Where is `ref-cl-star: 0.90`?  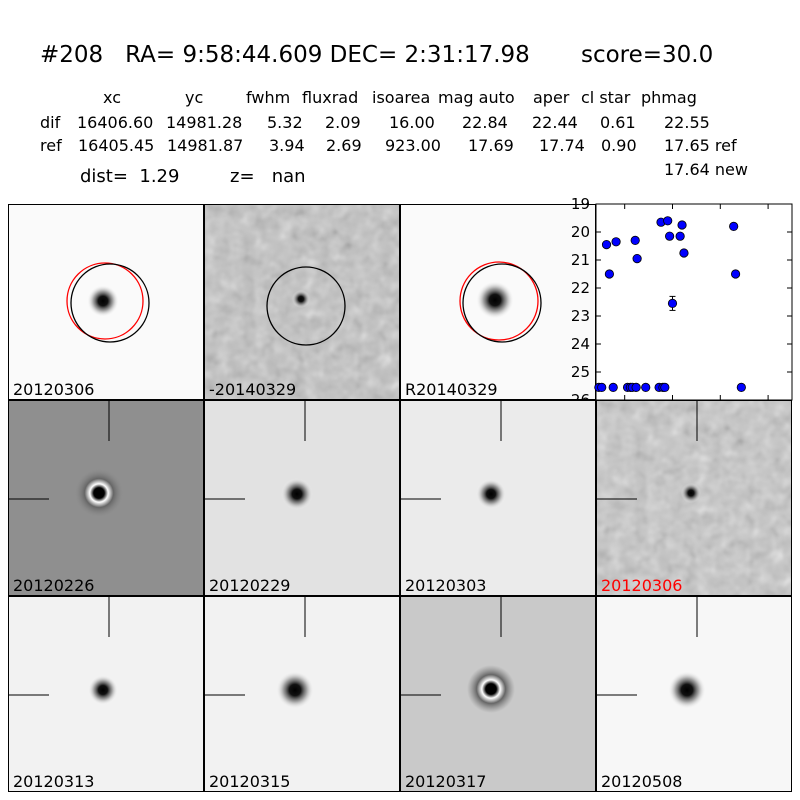 ref-cl-star: 0.90 is located at coordinates (619, 145).